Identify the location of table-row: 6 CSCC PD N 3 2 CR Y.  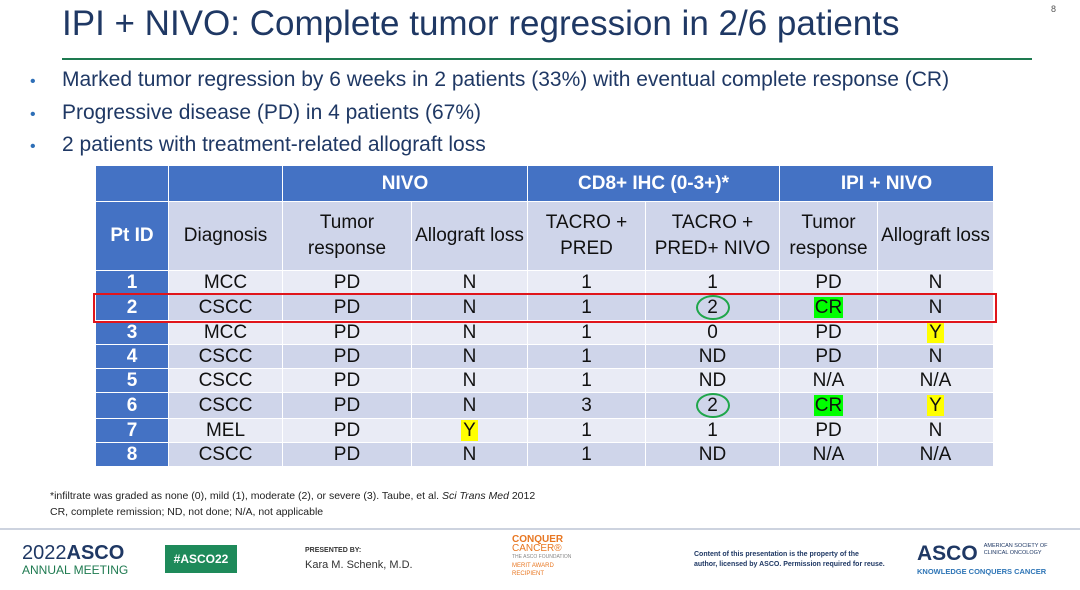
(545, 405).